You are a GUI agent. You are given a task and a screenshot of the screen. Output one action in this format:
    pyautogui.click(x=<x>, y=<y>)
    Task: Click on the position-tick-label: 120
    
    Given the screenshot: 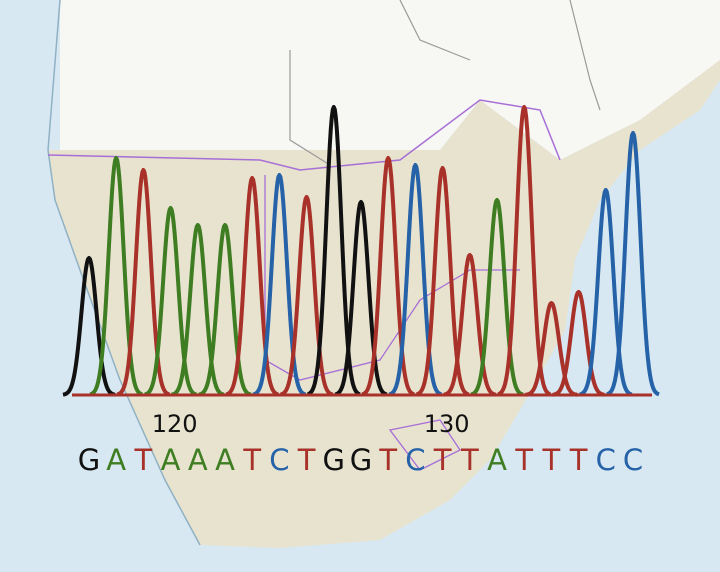 What is the action you would take?
    pyautogui.click(x=175, y=424)
    